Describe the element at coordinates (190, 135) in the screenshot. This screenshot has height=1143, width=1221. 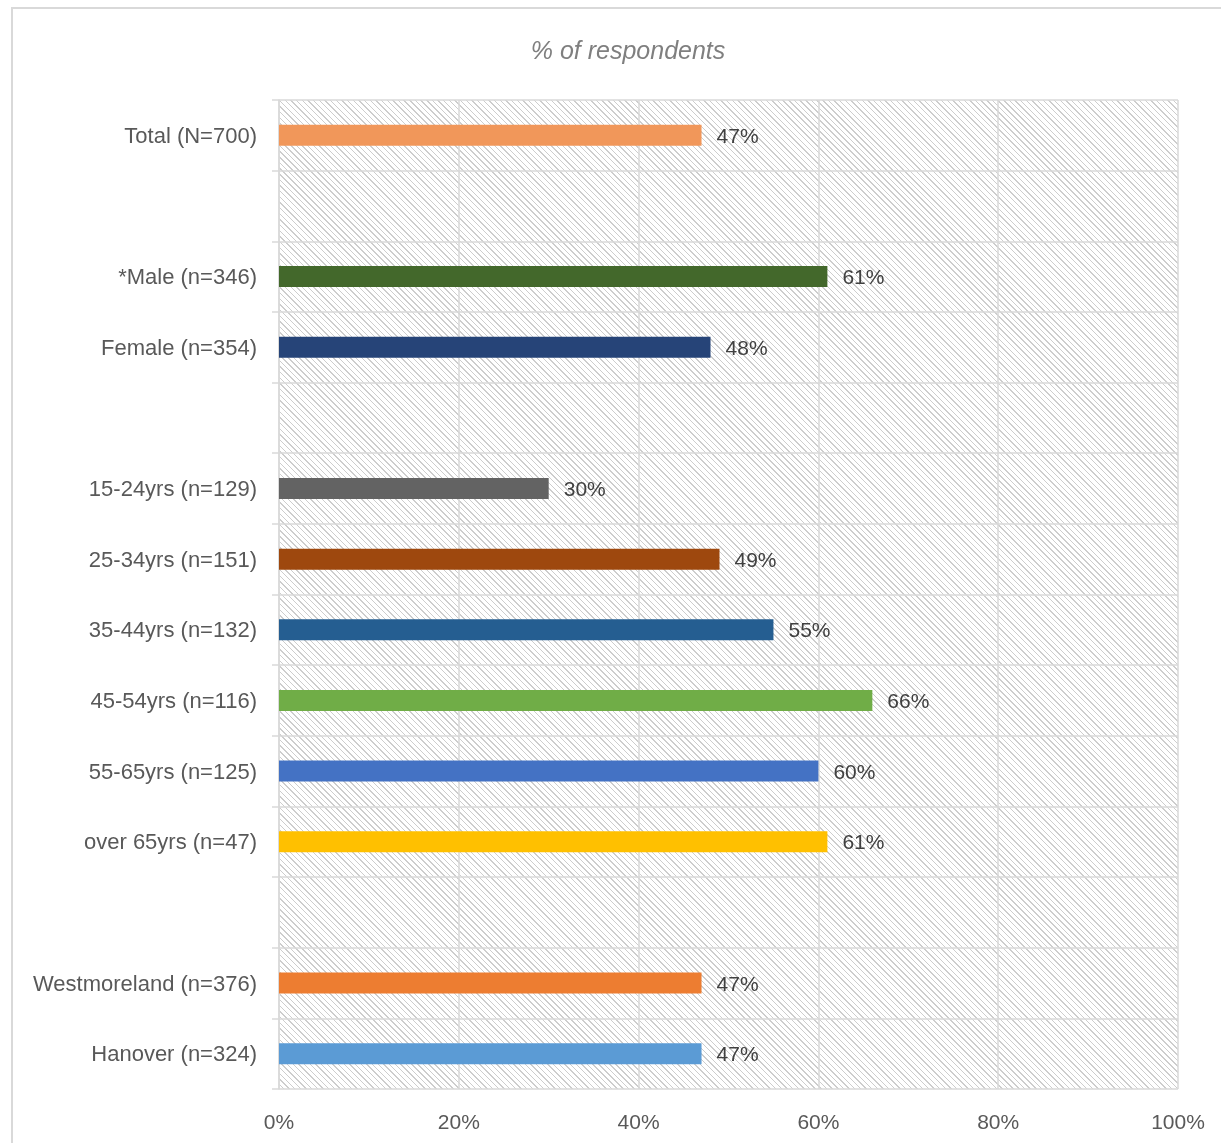
I see `y-tick-label: Total (N=700)` at that location.